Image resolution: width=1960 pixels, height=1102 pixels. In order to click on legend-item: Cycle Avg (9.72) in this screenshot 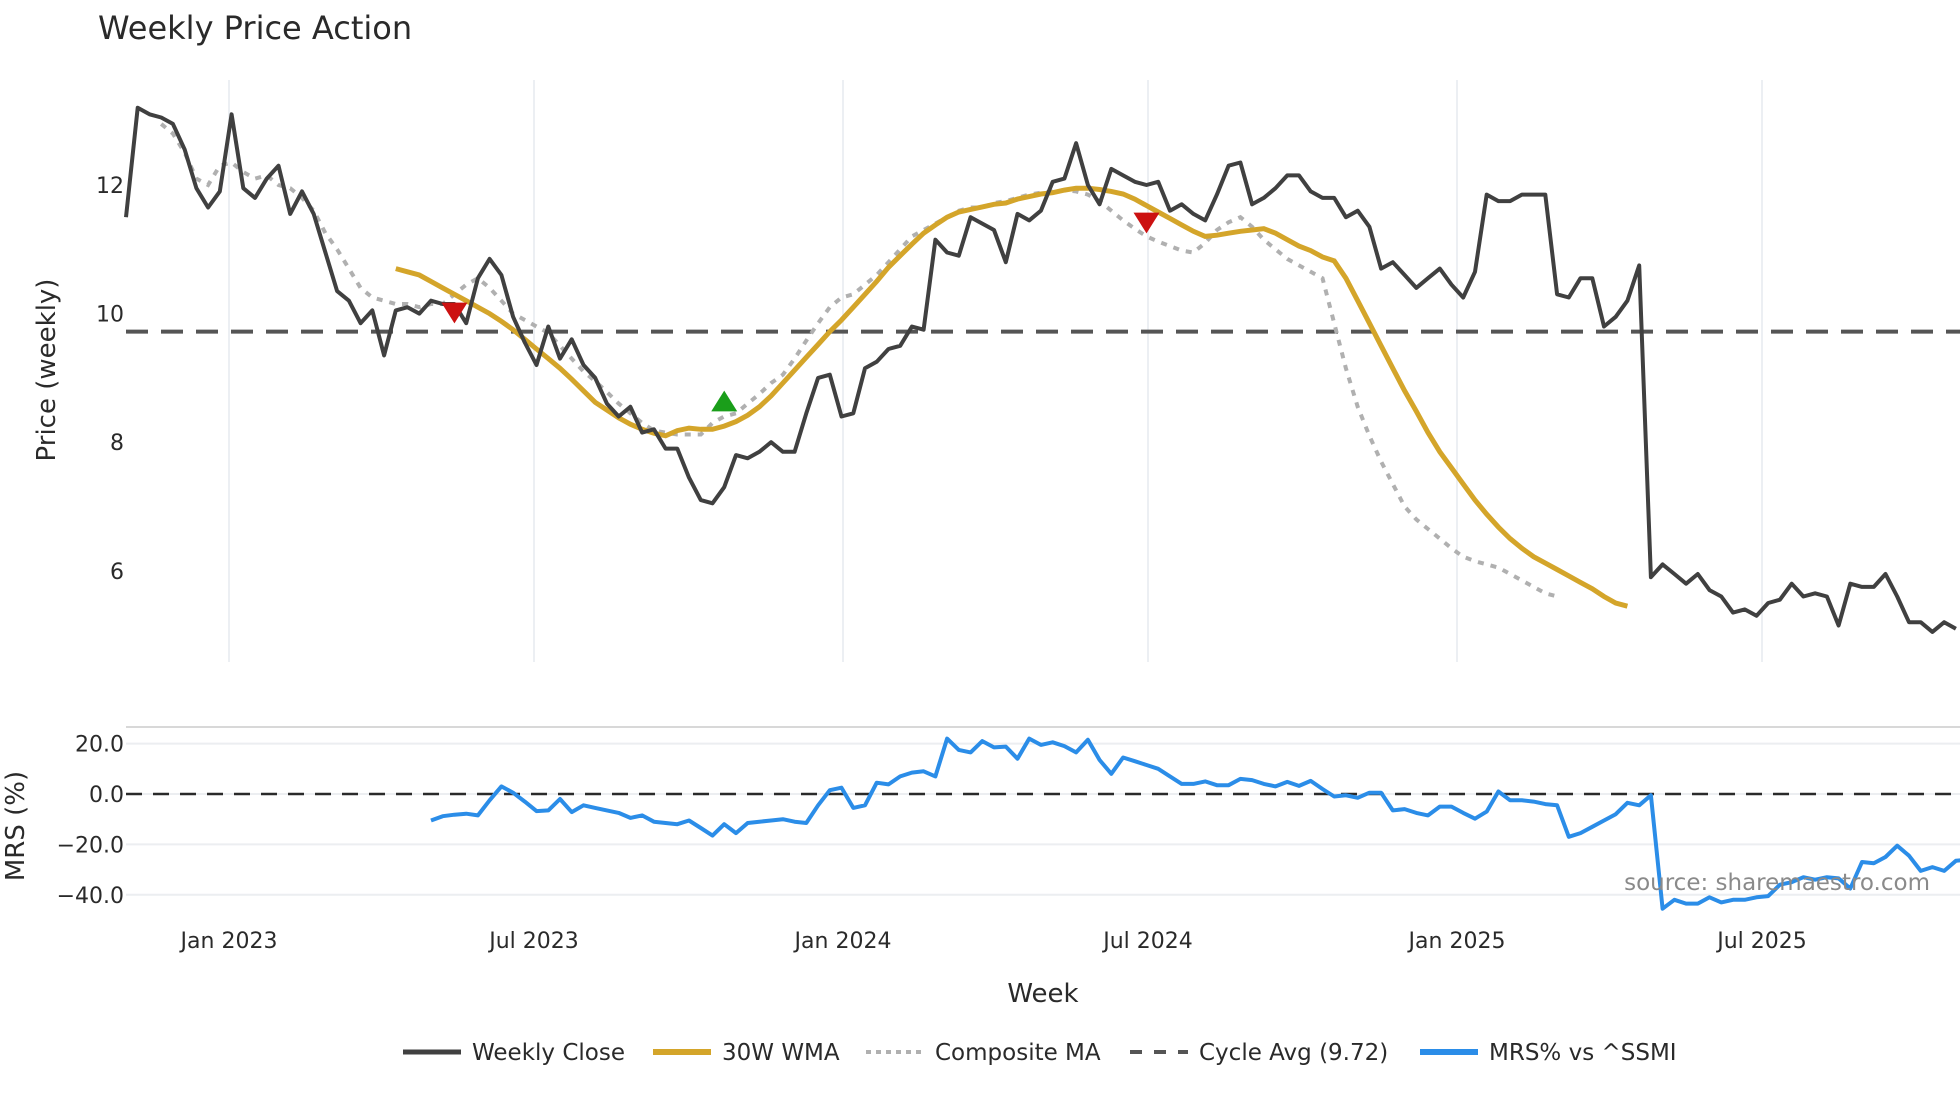, I will do `click(1259, 1053)`.